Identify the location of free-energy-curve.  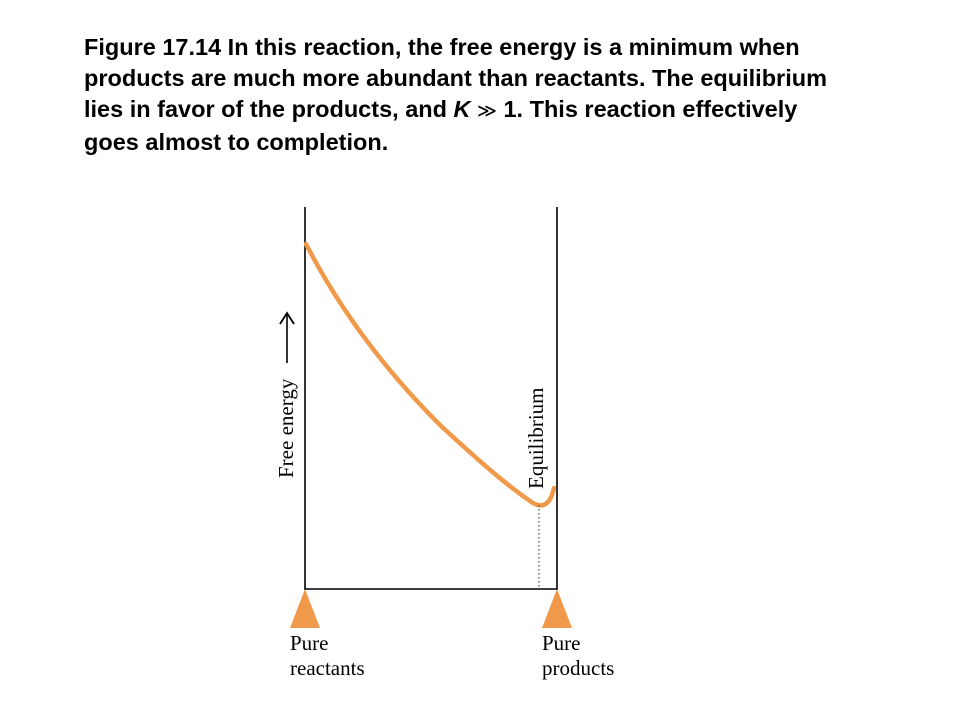
(430, 374).